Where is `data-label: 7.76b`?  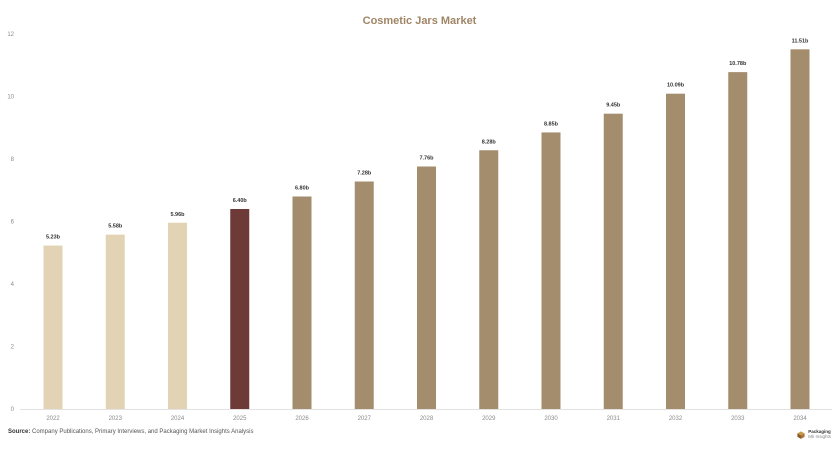 data-label: 7.76b is located at coordinates (426, 159).